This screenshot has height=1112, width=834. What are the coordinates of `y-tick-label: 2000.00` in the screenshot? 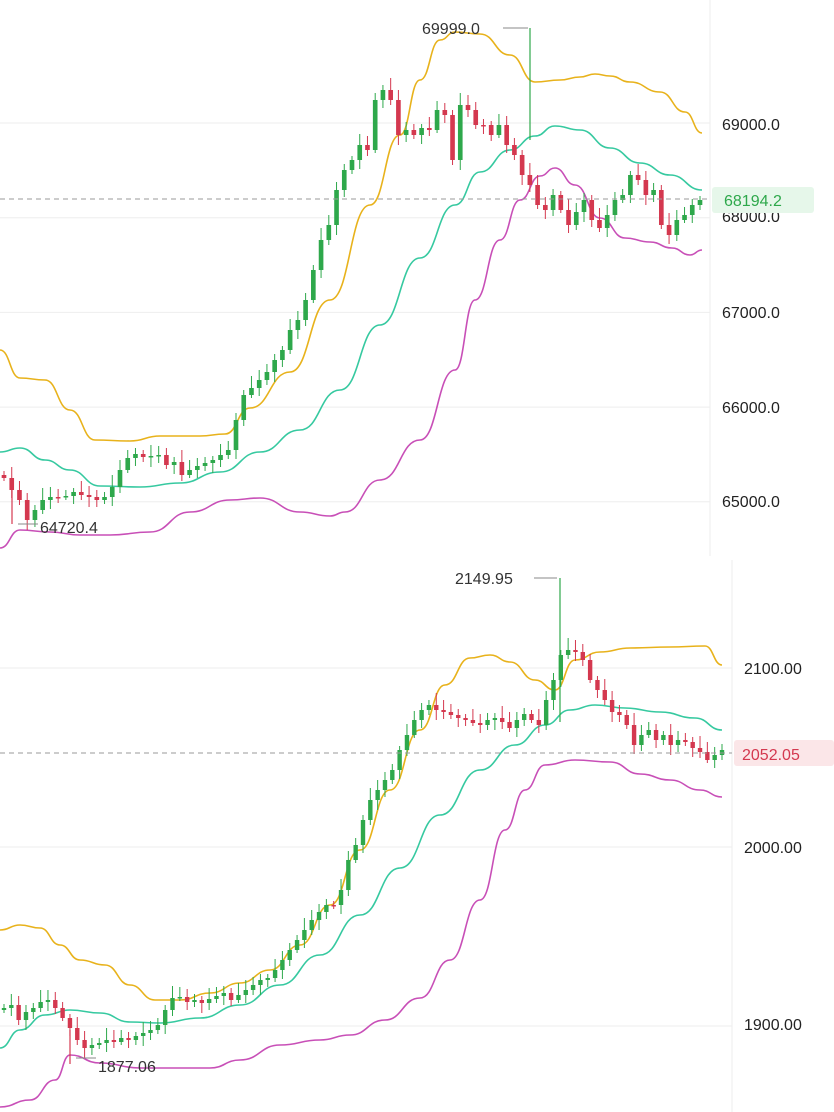 It's located at (773, 848).